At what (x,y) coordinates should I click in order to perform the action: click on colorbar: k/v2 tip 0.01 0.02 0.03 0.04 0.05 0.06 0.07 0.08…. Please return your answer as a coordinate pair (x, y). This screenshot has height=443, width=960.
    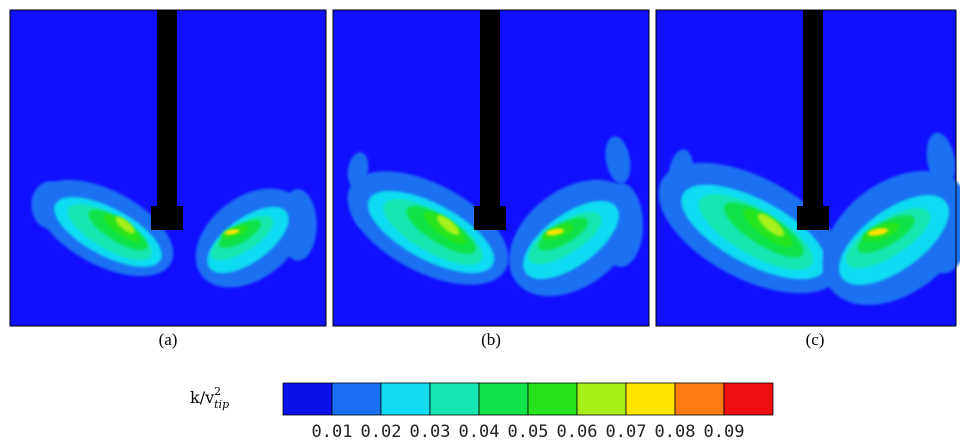
    Looking at the image, I should click on (482, 412).